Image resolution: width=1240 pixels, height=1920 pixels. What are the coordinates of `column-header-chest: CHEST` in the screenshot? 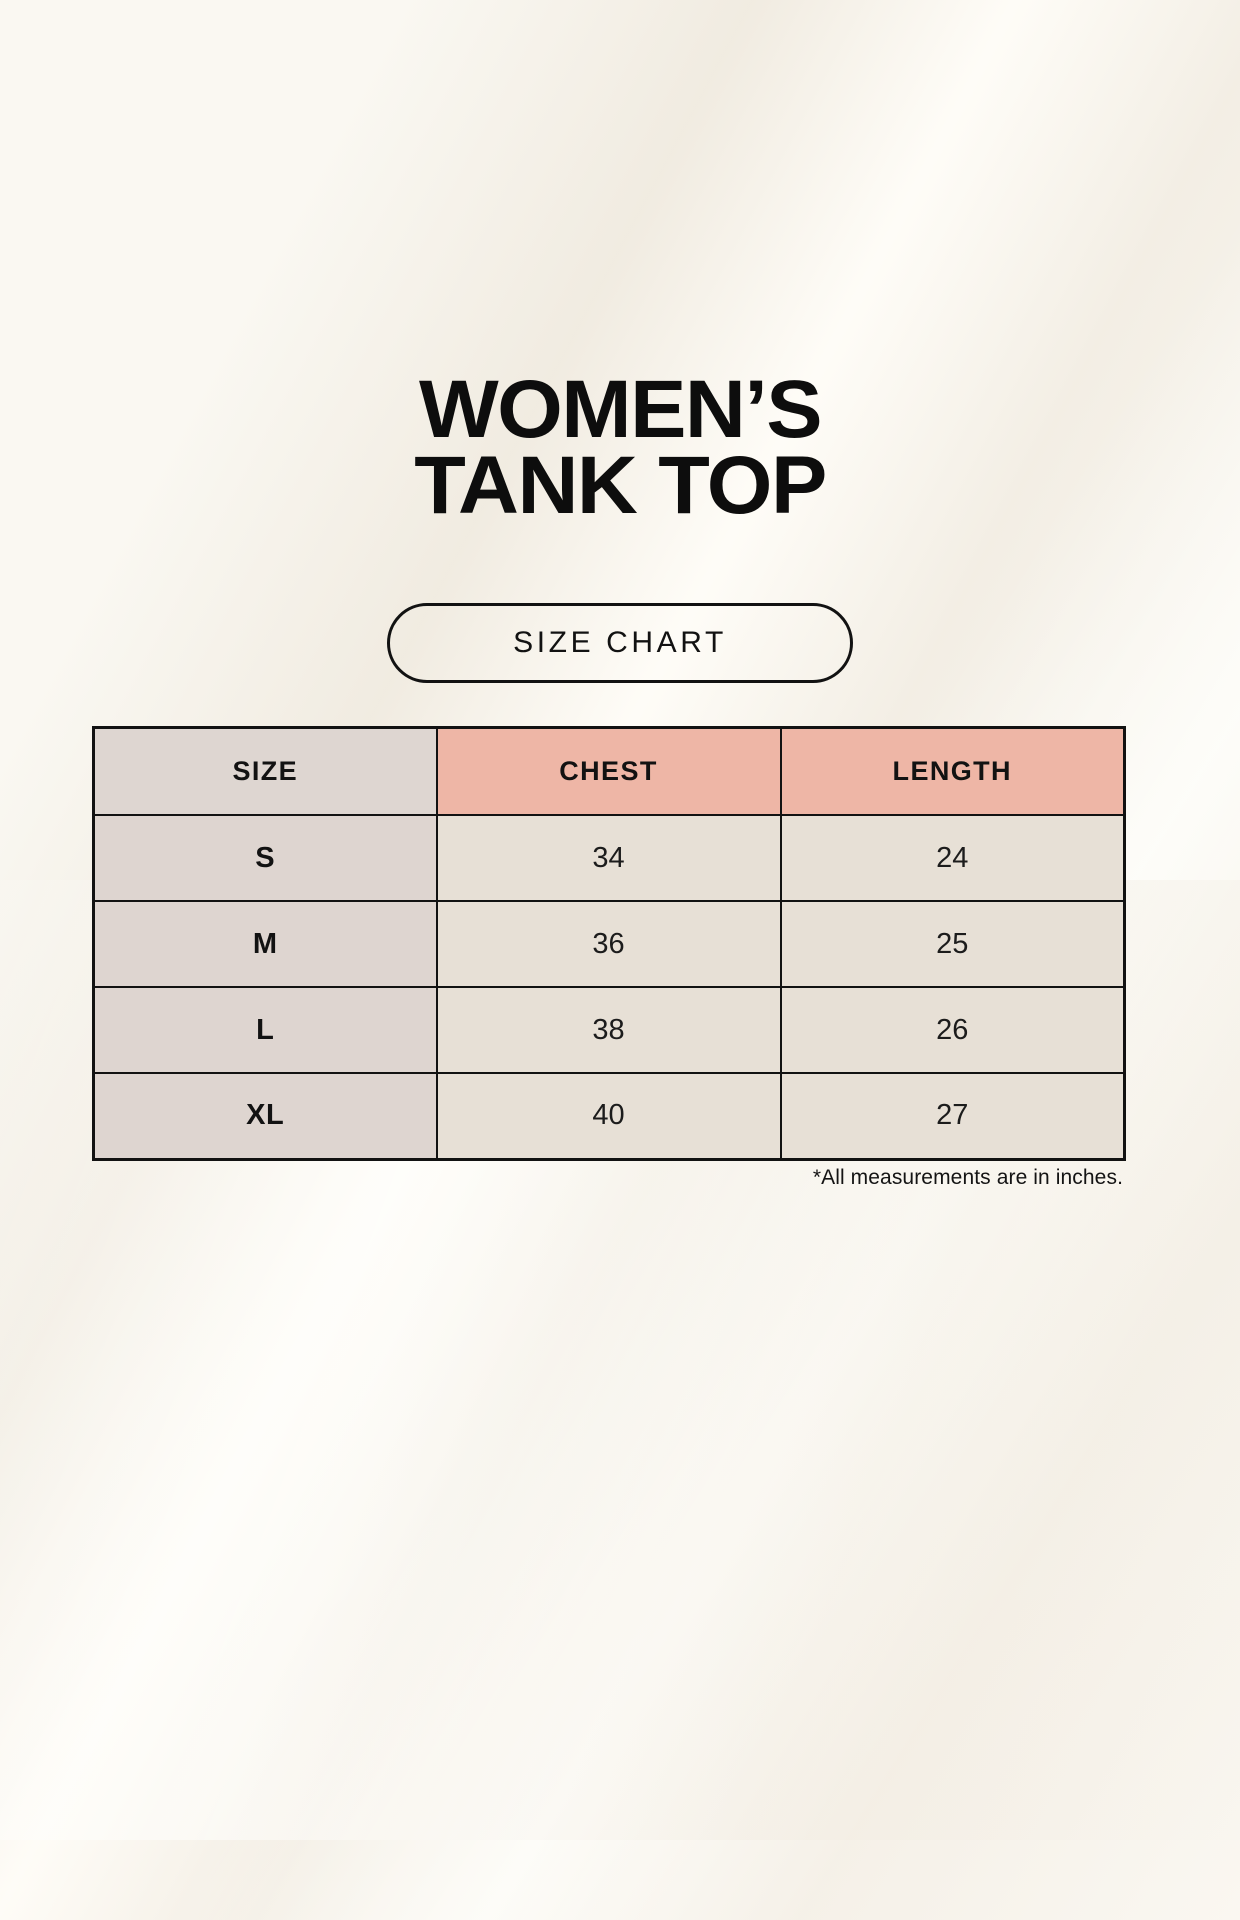 It's located at (608, 771).